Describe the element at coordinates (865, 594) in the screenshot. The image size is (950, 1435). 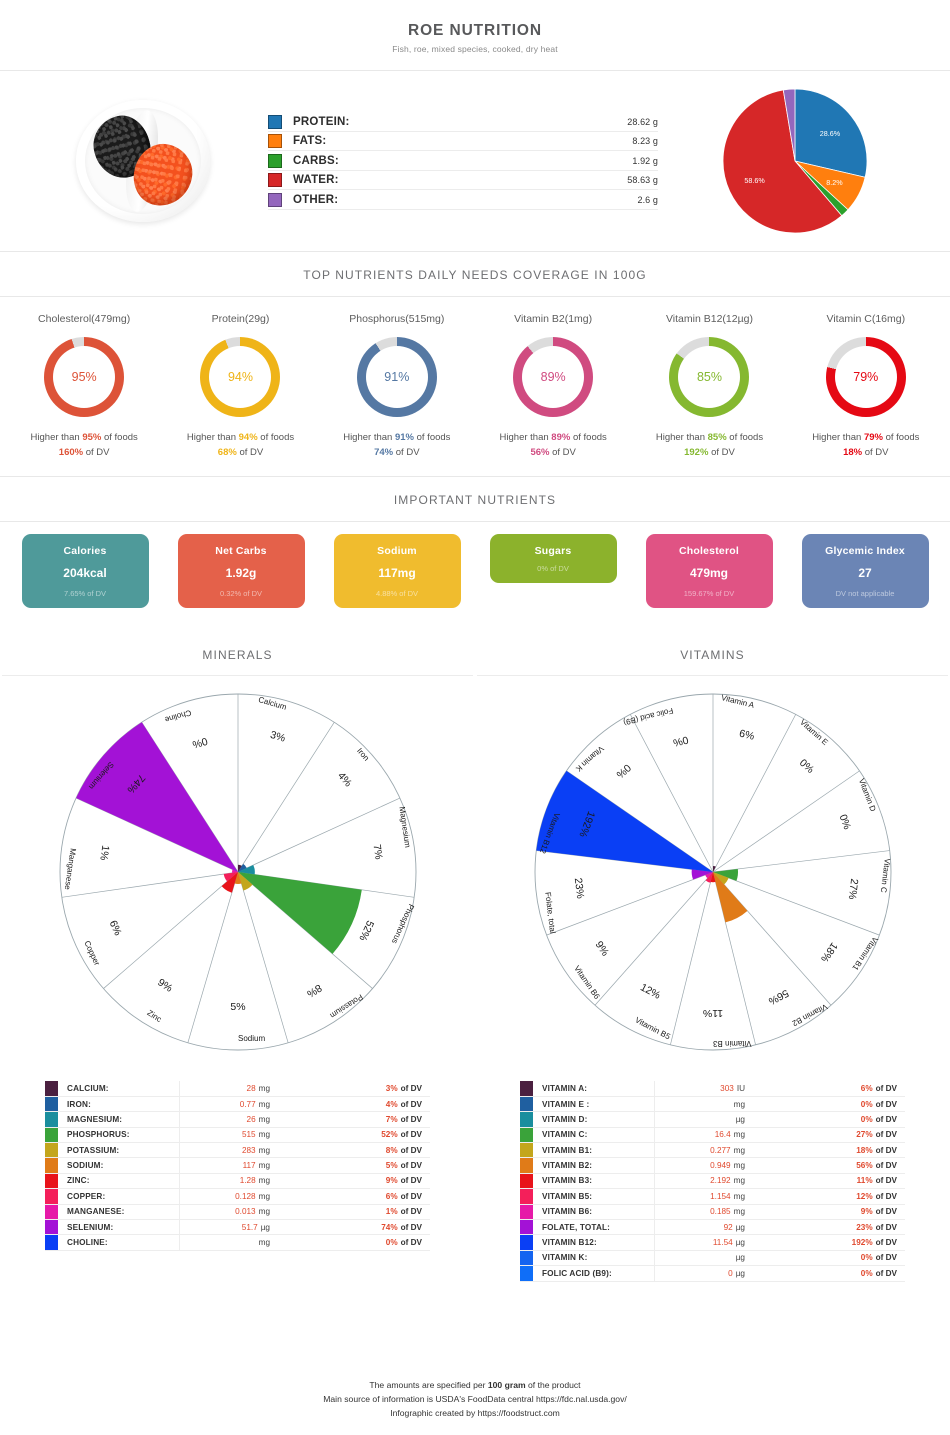
I see `card-dv: DV not applicable` at that location.